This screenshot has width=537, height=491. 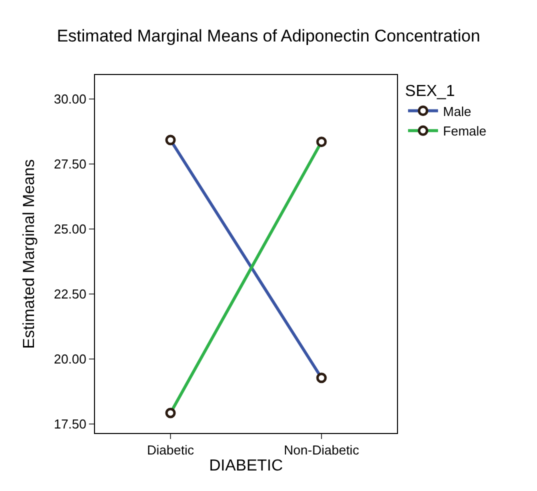 I want to click on y-axis-title: Estimated Marginal Means, so click(x=29, y=254).